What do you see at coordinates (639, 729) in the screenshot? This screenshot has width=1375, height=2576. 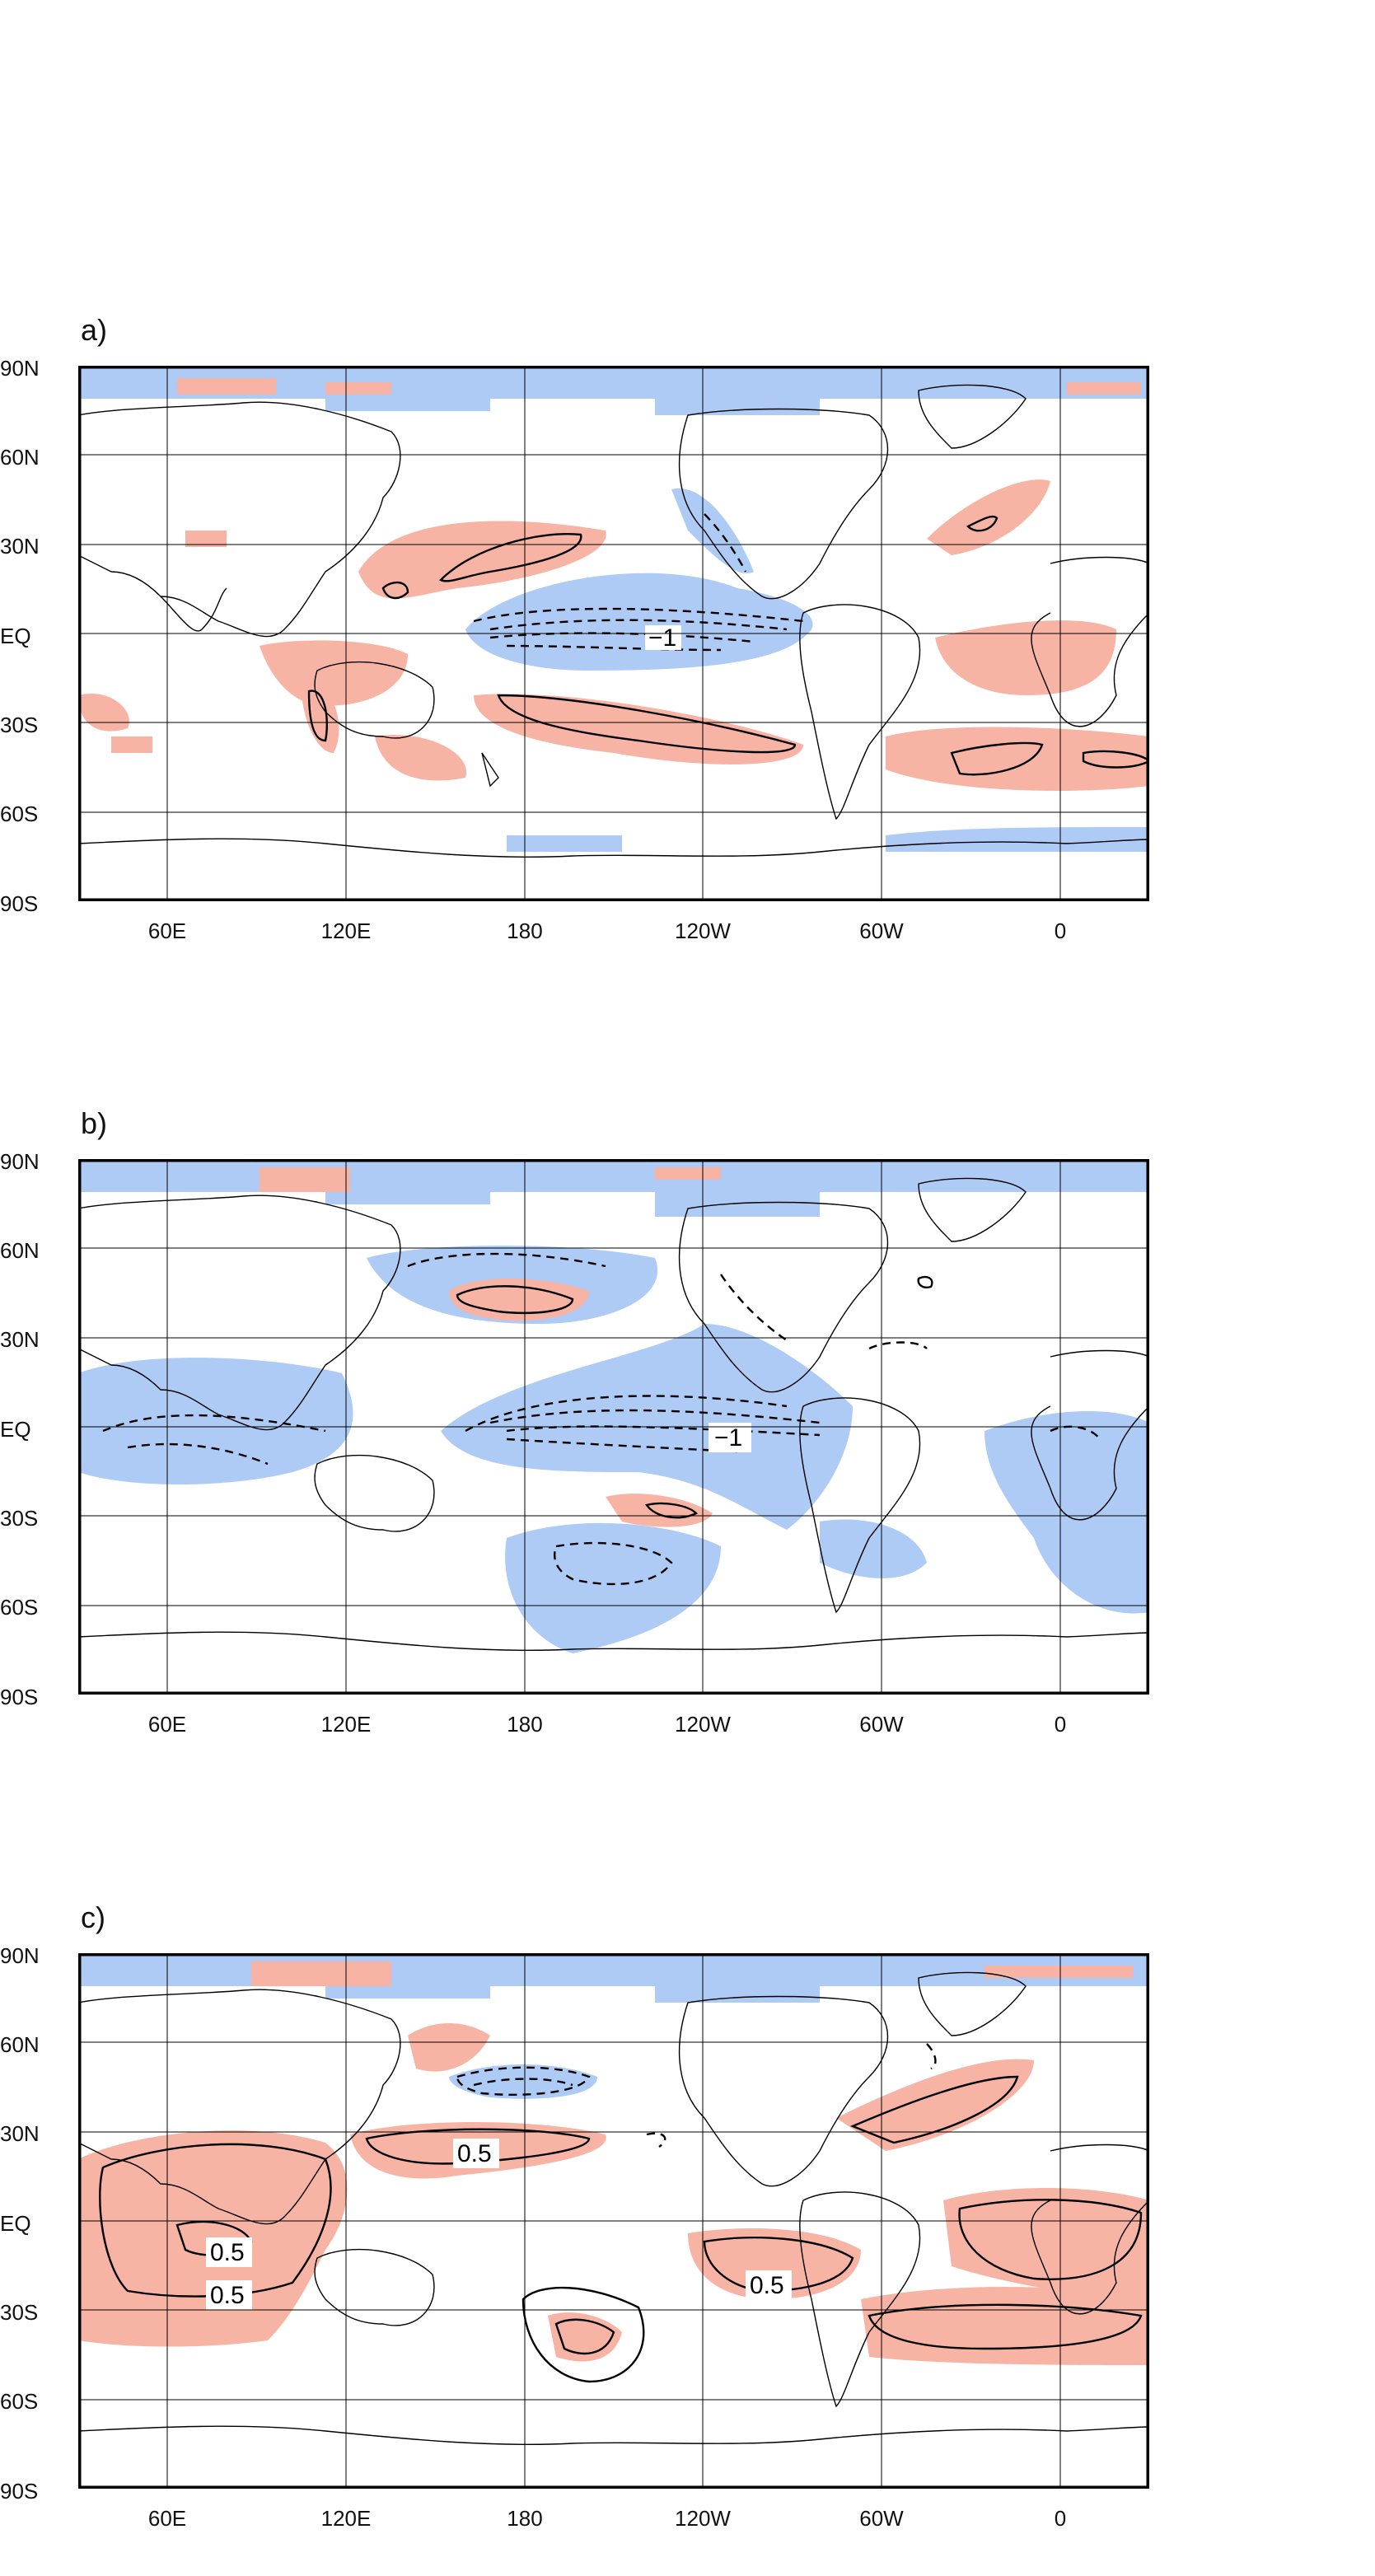 I see `sw-pacific-positive-shading` at bounding box center [639, 729].